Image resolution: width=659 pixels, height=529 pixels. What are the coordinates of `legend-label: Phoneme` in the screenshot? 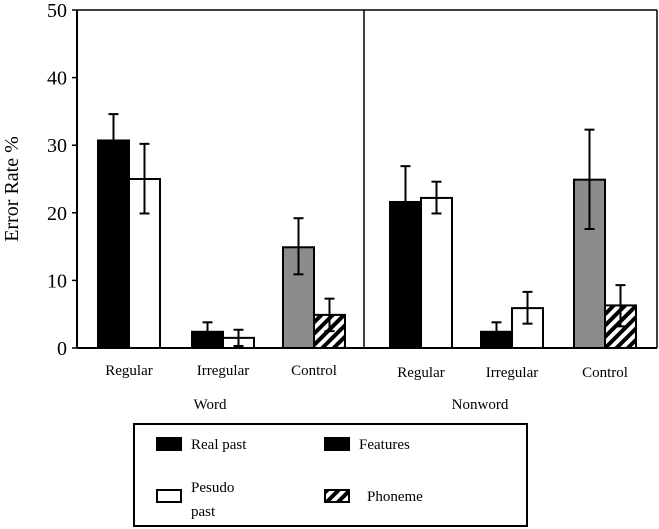 It's located at (395, 497).